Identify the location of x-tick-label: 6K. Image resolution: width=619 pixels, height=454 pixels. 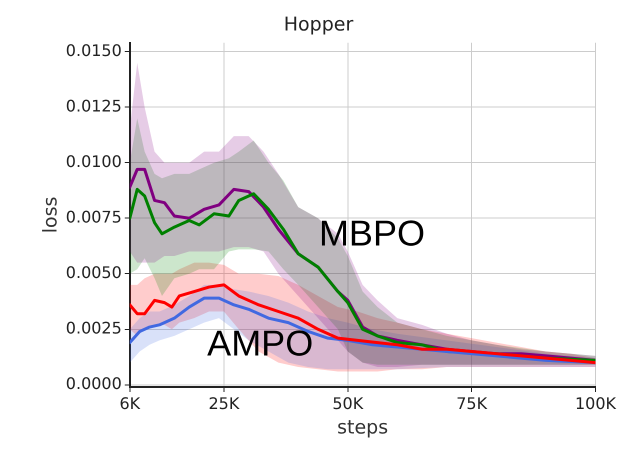
(130, 403).